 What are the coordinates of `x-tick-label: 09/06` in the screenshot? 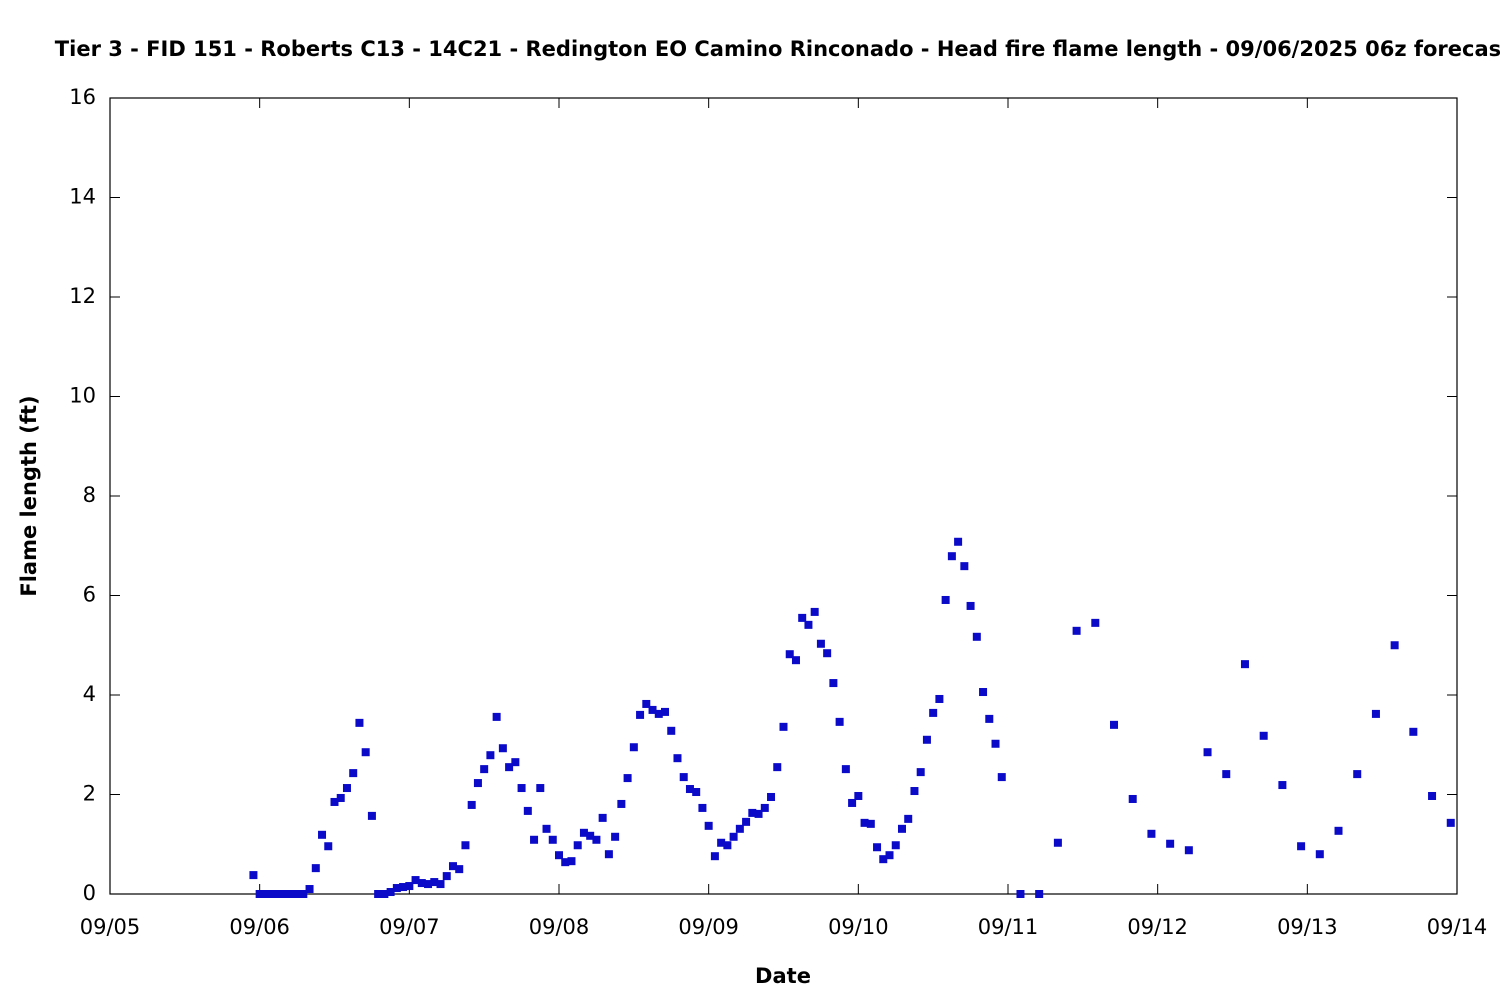 It's located at (259, 927).